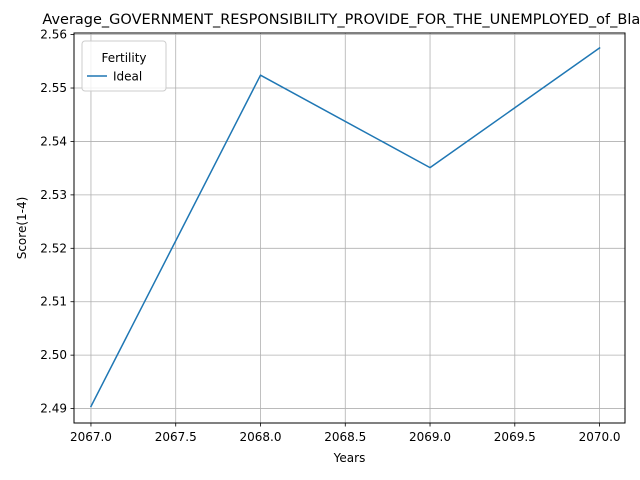  Describe the element at coordinates (53, 195) in the screenshot. I see `y-tick-label: 2.53` at that location.